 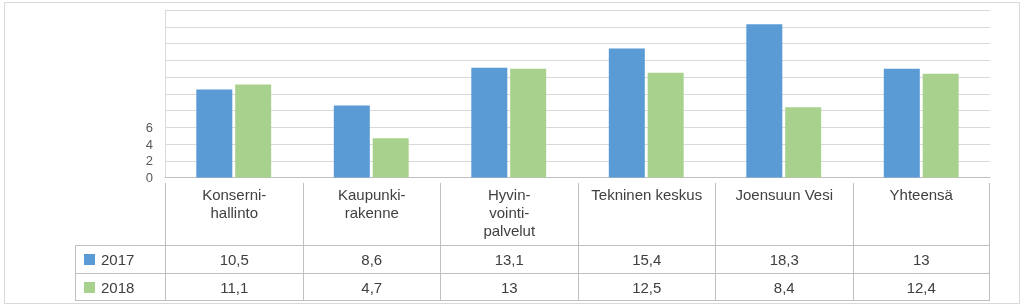 What do you see at coordinates (149, 177) in the screenshot?
I see `y-tick-label: 0` at bounding box center [149, 177].